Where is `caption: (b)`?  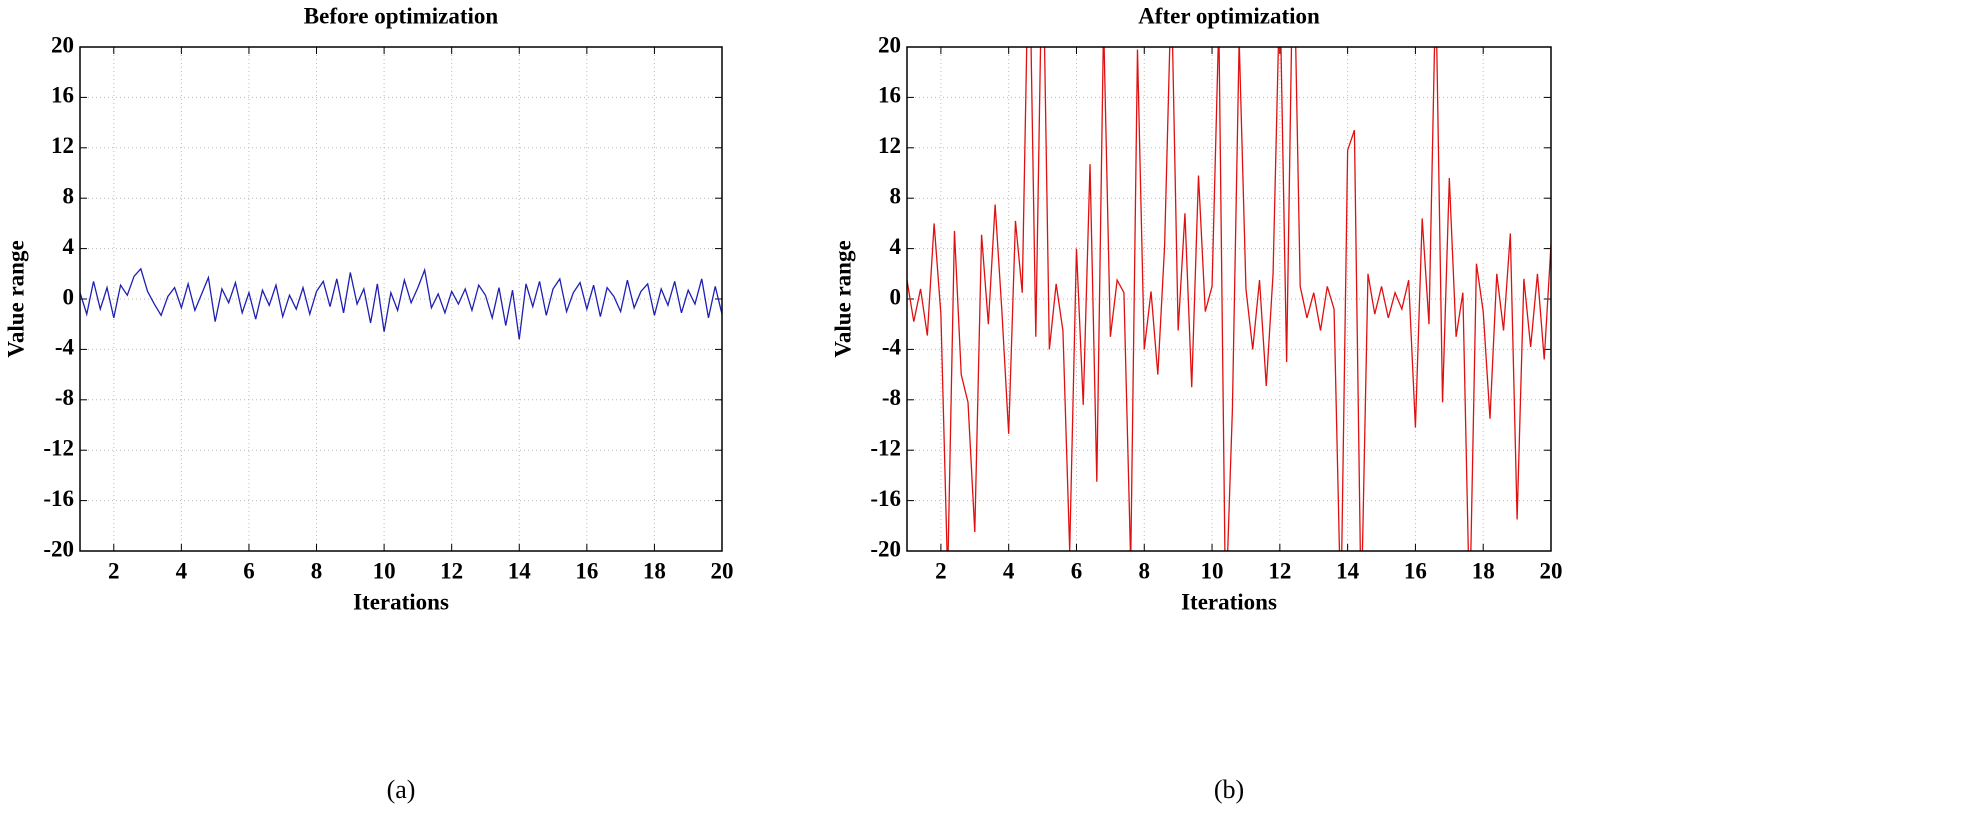 caption: (b) is located at coordinates (1229, 789).